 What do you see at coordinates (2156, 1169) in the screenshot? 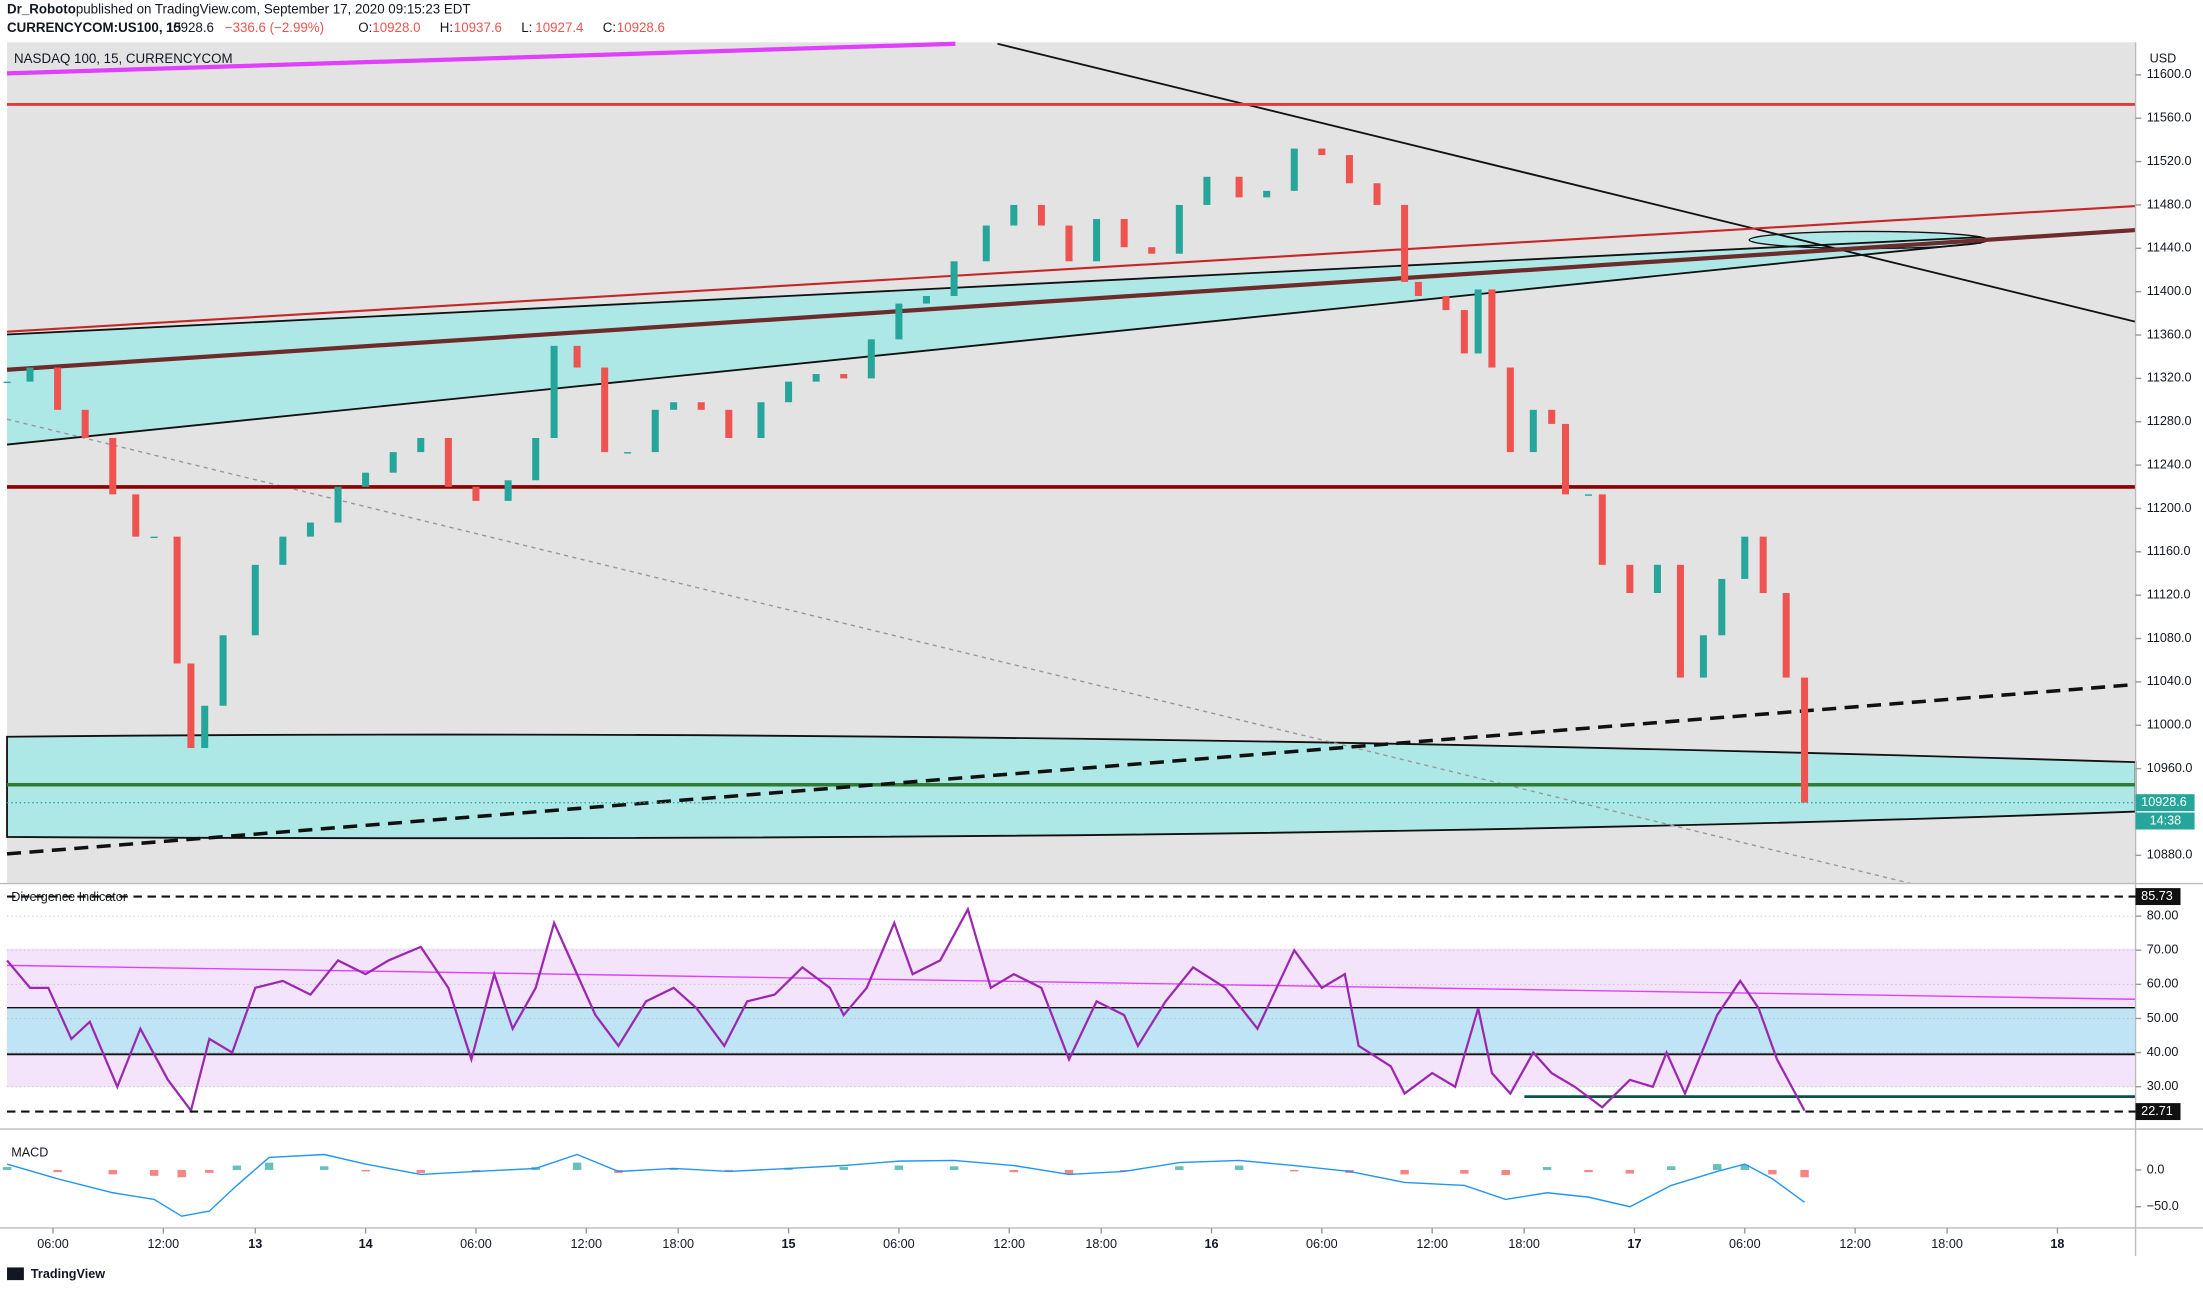
I see `y-tick-label: 0.0` at bounding box center [2156, 1169].